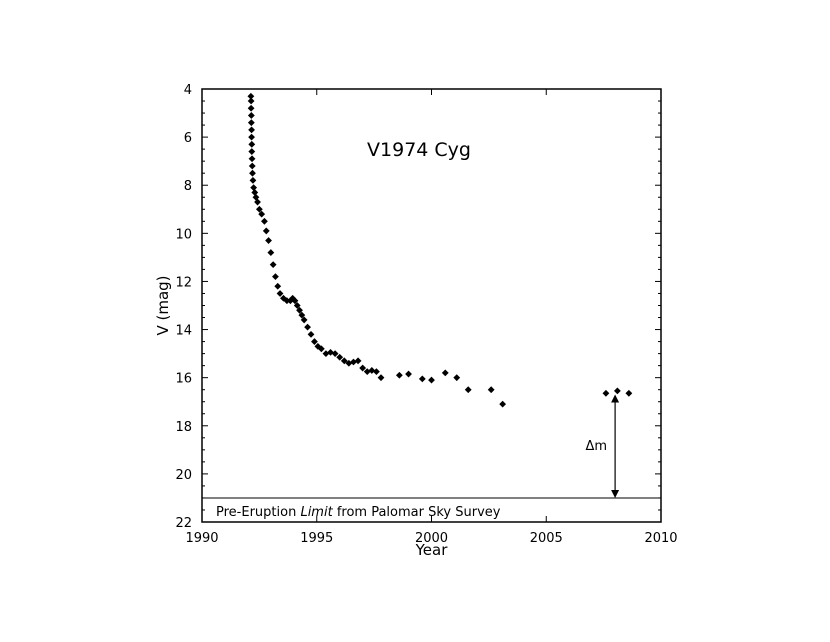  What do you see at coordinates (615, 398) in the screenshot?
I see `delta-m-arrowhead-top` at bounding box center [615, 398].